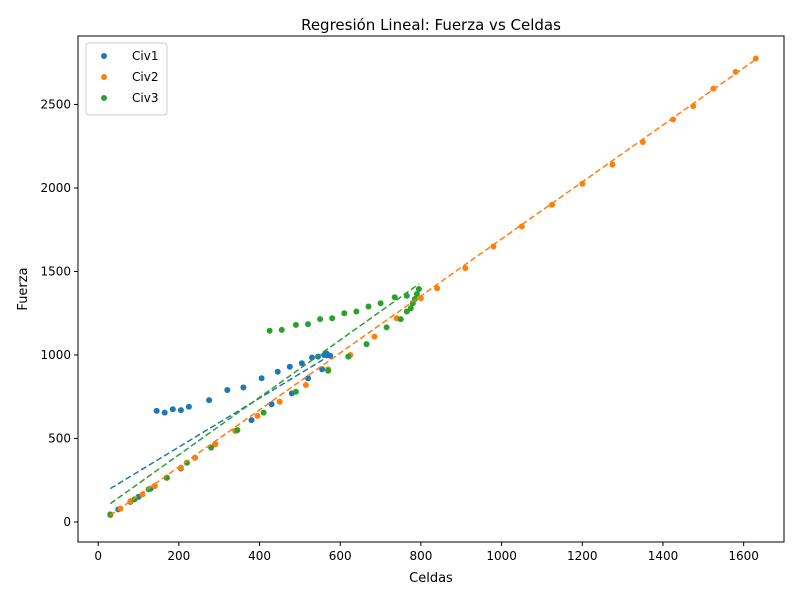  What do you see at coordinates (55, 188) in the screenshot?
I see `y-tick-label: 2000` at bounding box center [55, 188].